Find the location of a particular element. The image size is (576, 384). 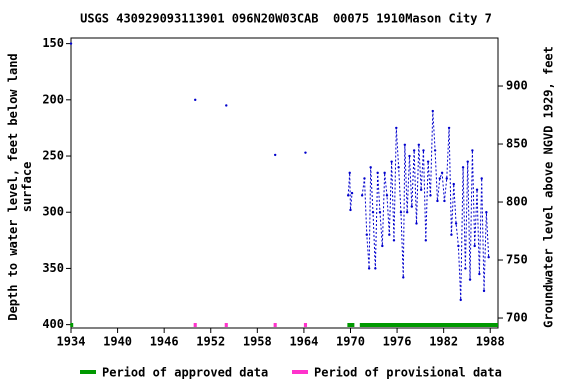

x-tick-label: 1964 is located at coordinates (303, 342).